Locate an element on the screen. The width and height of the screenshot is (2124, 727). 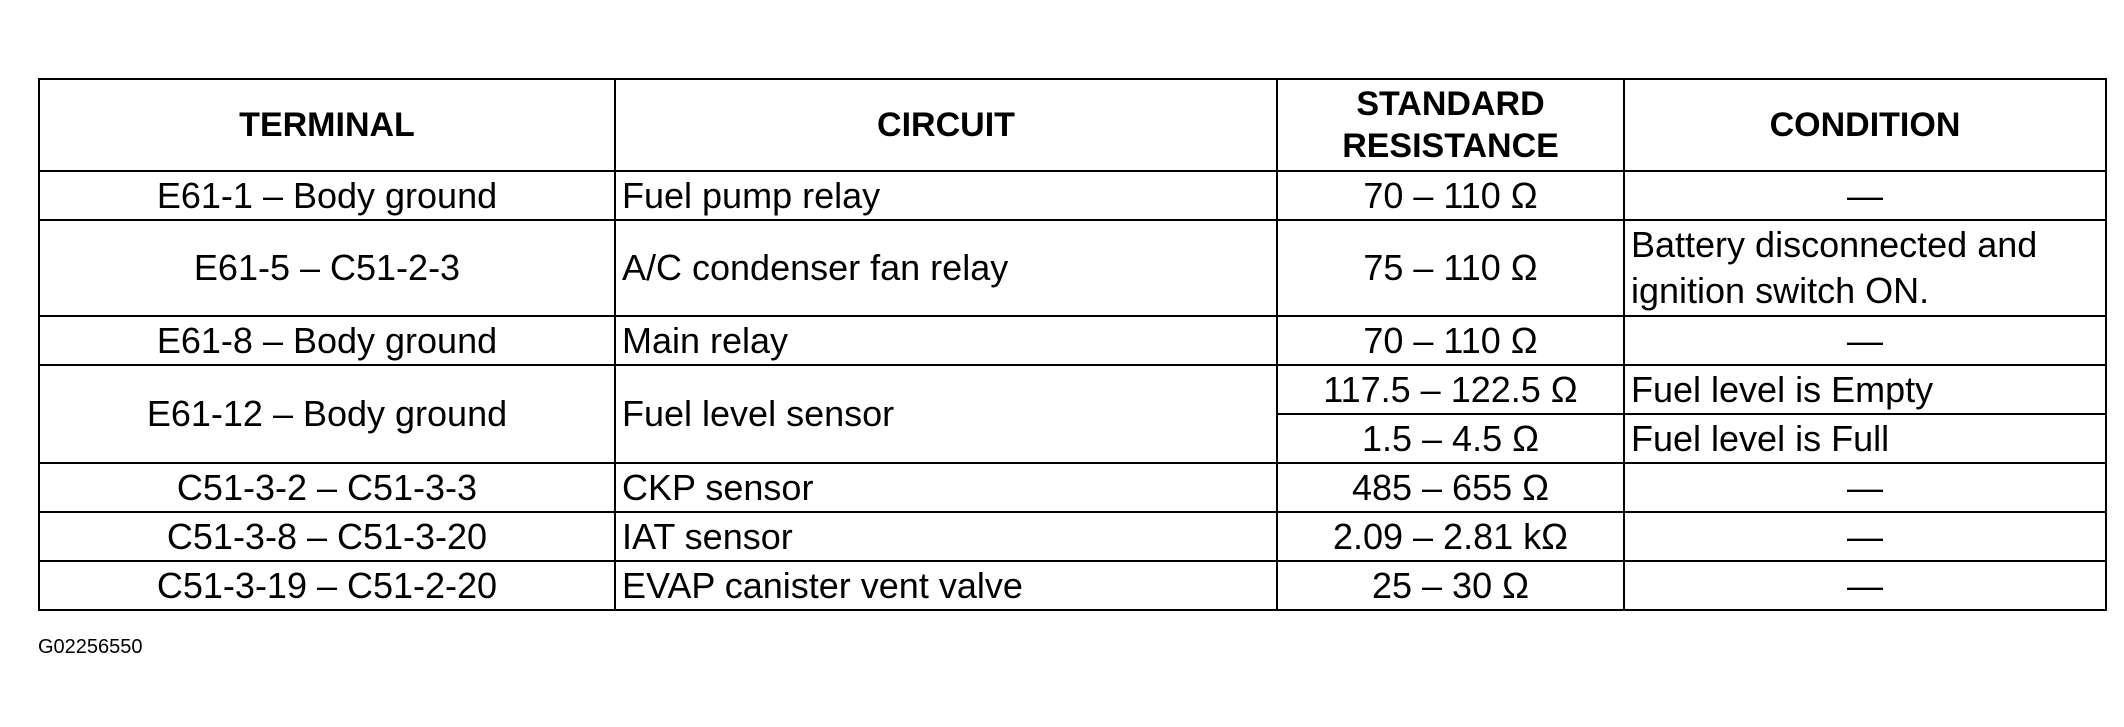
header-cell: STANDARD RESISTANCE is located at coordinates (1450, 125).